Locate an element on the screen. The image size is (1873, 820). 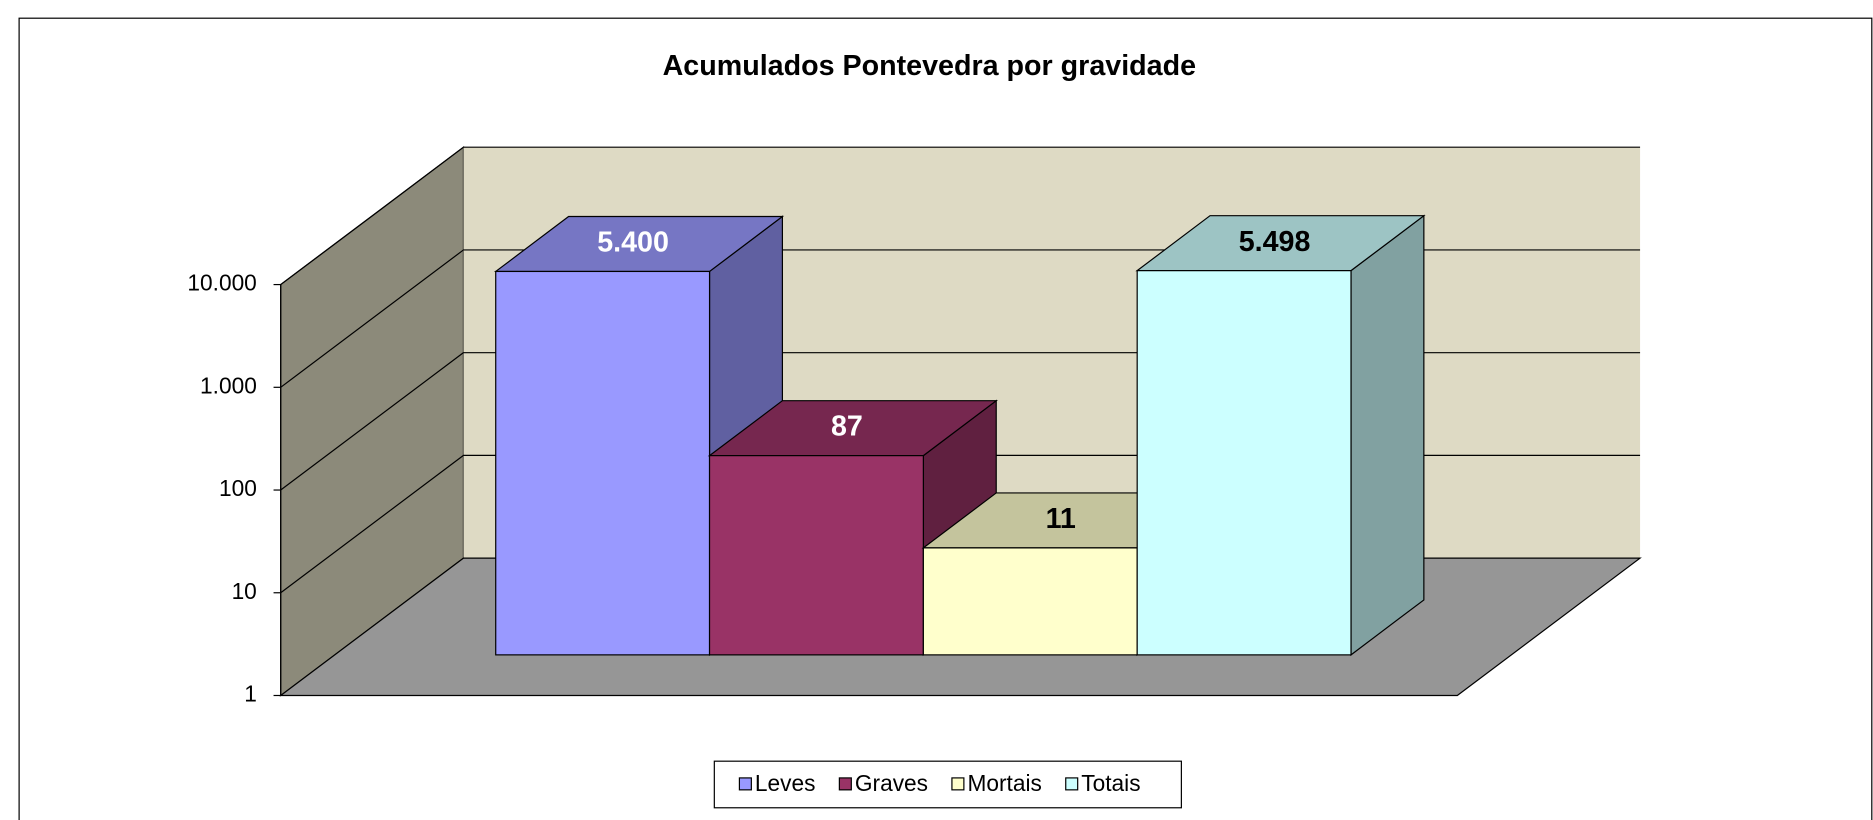
y-tick-label: 1.000 is located at coordinates (228, 385).